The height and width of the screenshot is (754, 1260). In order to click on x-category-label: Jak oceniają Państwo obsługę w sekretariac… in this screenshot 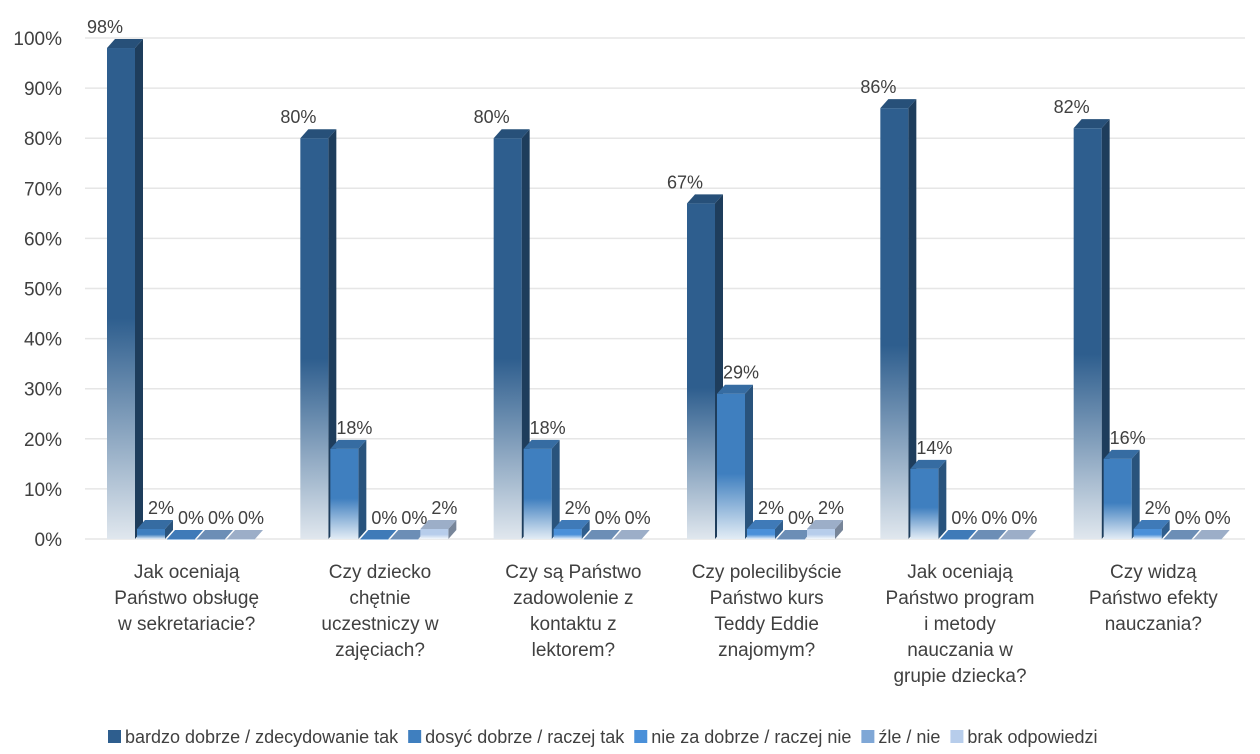, I will do `click(186, 598)`.